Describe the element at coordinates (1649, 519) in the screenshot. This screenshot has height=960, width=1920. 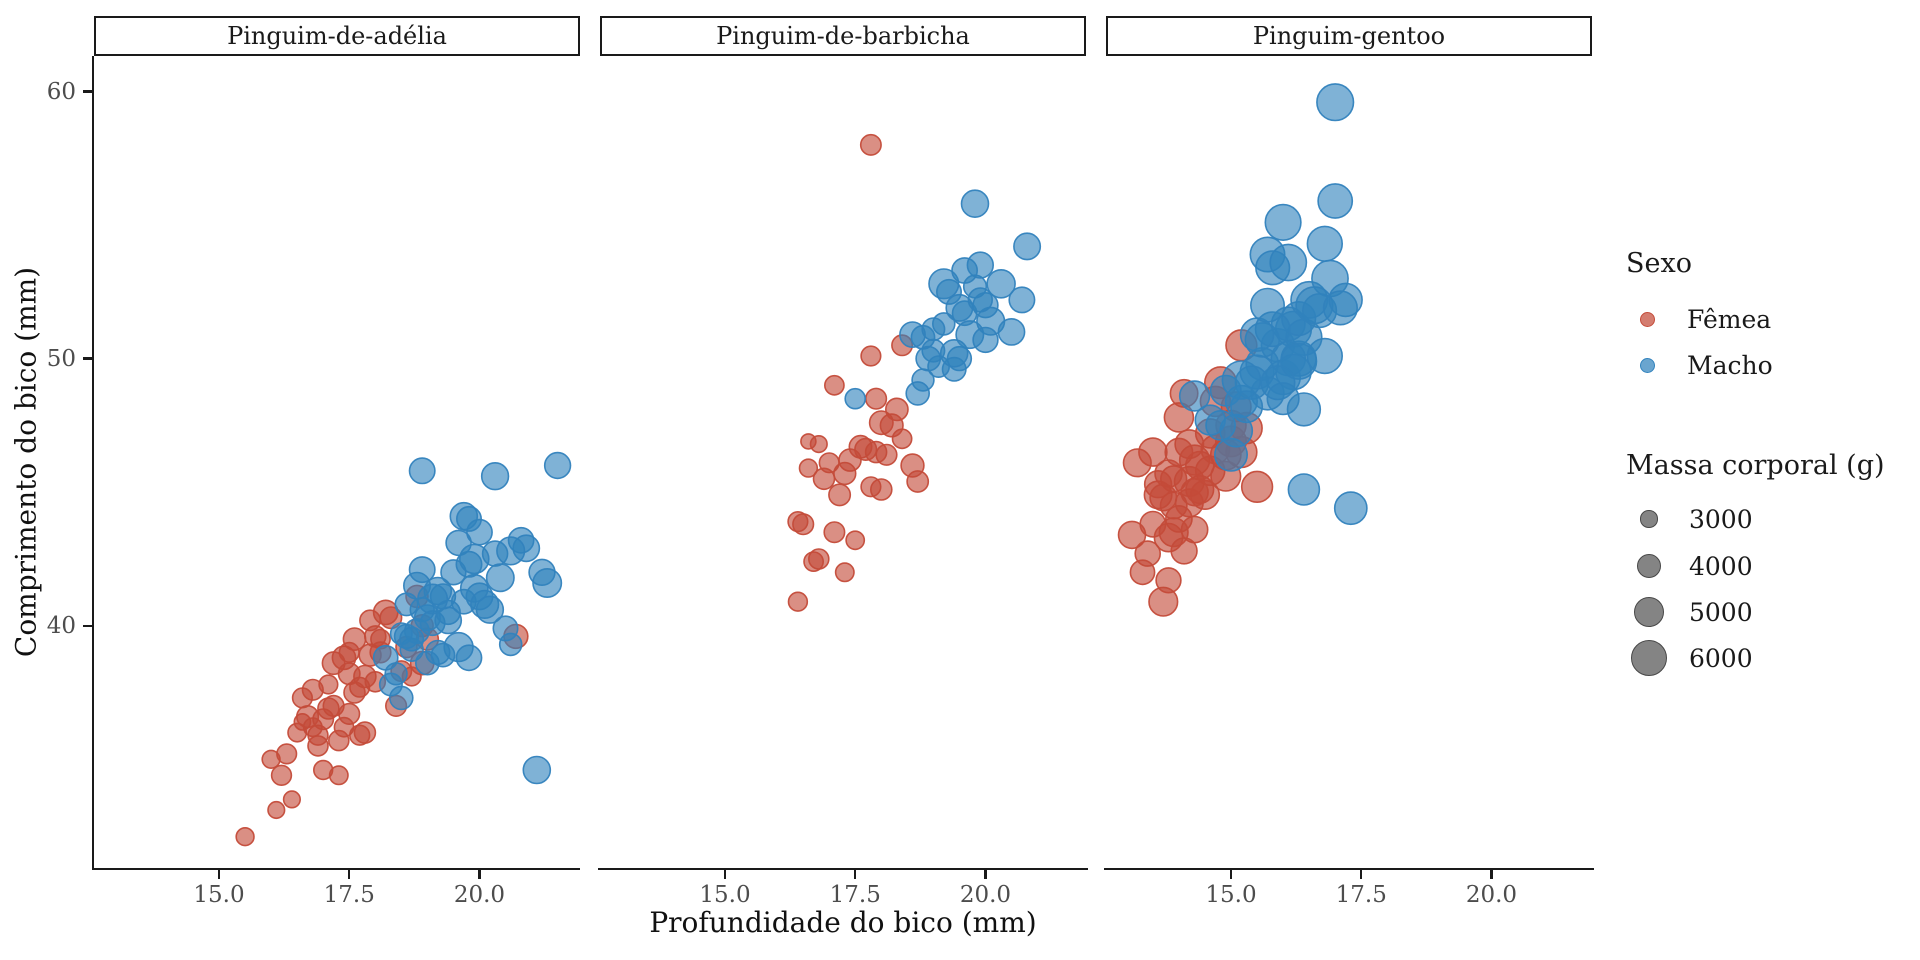
I see `size-dot-3000-icon` at that location.